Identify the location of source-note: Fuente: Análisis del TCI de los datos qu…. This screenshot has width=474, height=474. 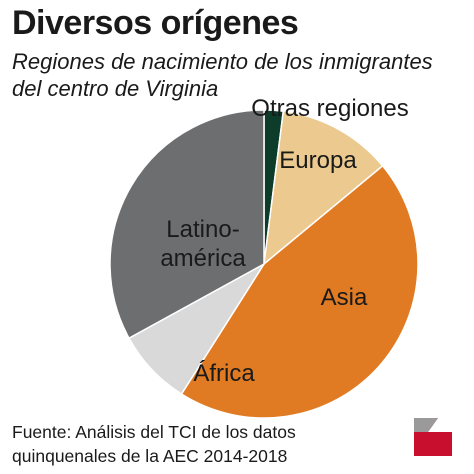
(202, 444).